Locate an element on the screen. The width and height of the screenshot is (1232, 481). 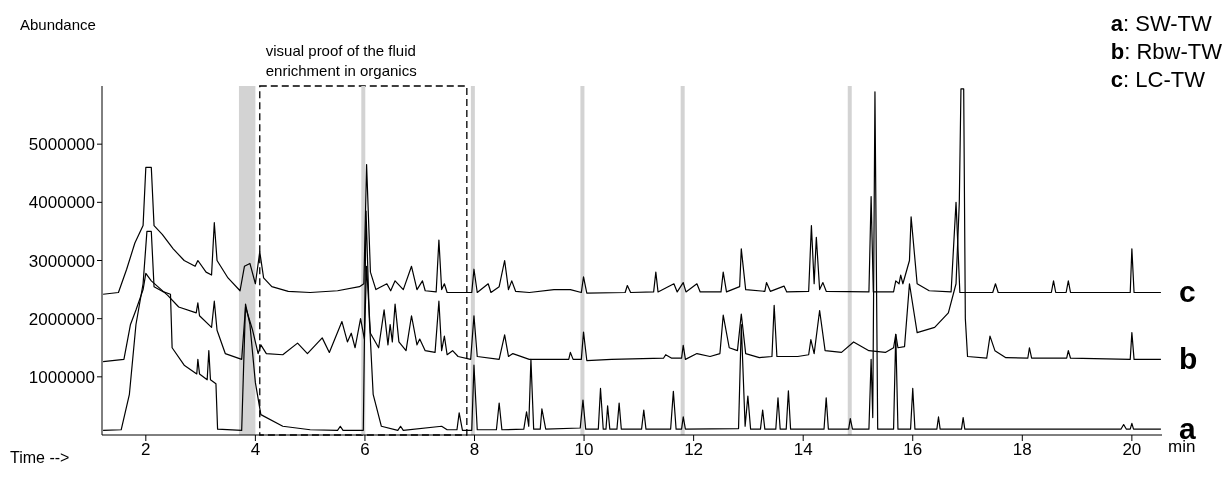
y-tick-label: 4000000 is located at coordinates (61, 203).